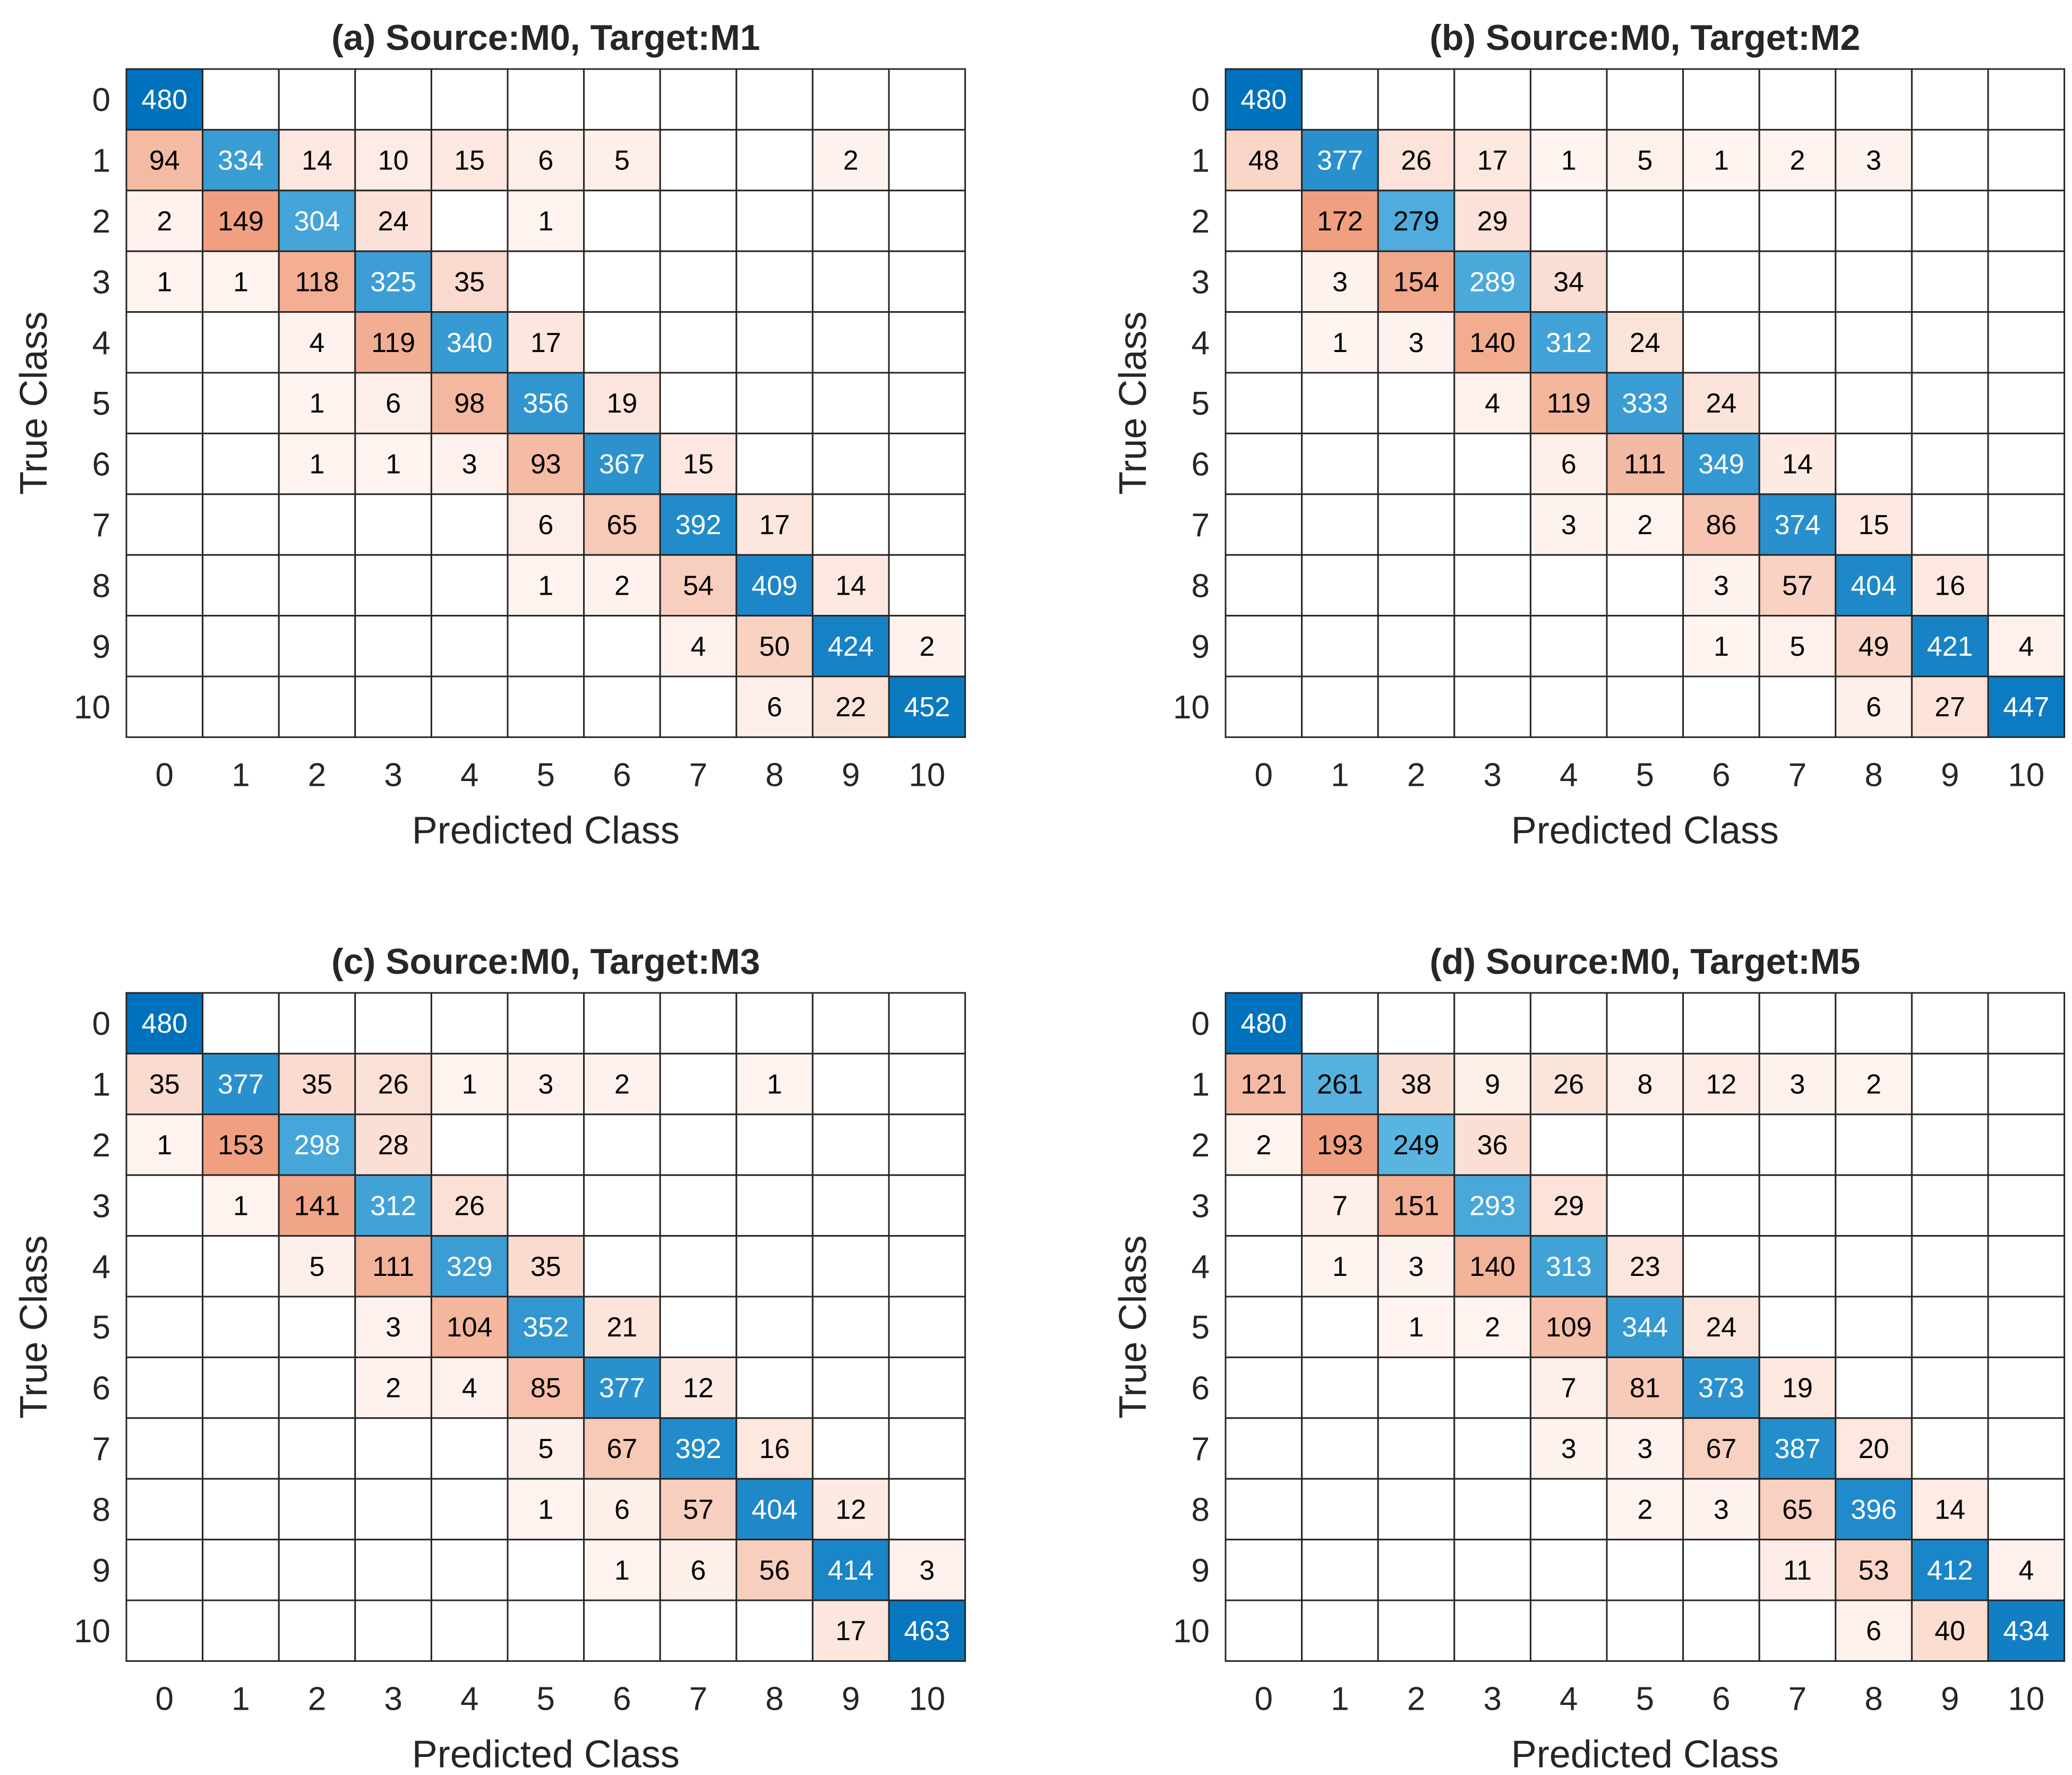 Image resolution: width=2072 pixels, height=1775 pixels. I want to click on cell-value: 3, so click(927, 1570).